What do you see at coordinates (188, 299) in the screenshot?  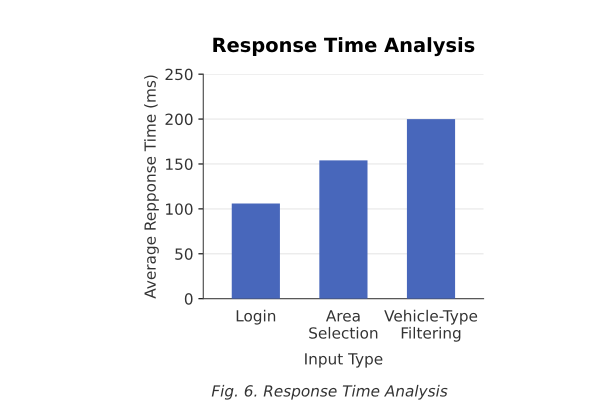 I see `y-tick-label: 0` at bounding box center [188, 299].